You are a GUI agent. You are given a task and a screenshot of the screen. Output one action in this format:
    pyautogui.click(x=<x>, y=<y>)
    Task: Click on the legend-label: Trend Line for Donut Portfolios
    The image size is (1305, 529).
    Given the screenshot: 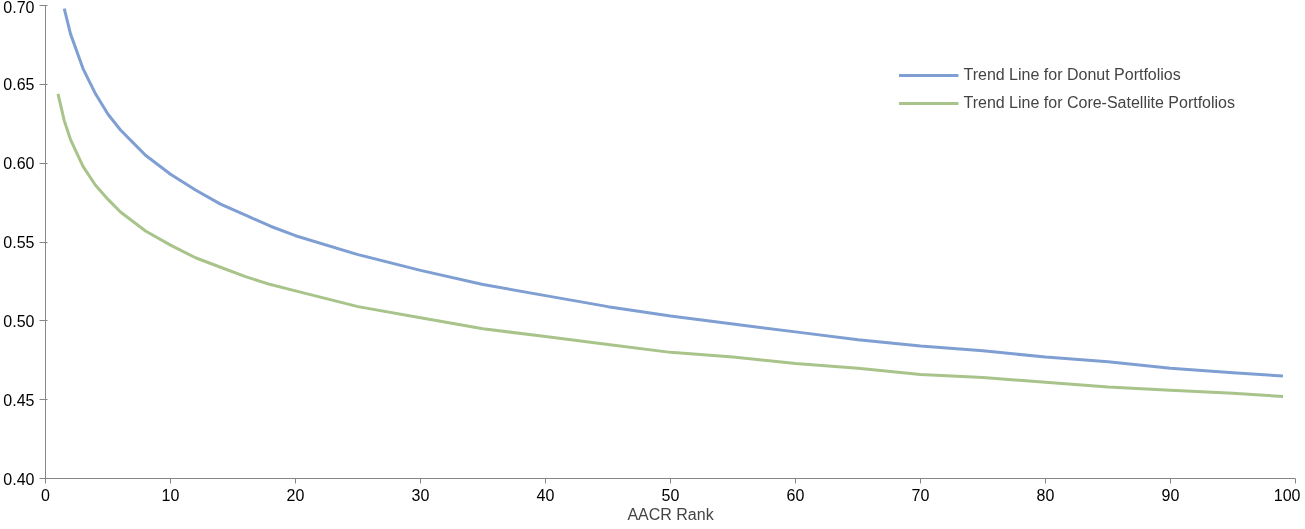 What is the action you would take?
    pyautogui.click(x=1072, y=75)
    